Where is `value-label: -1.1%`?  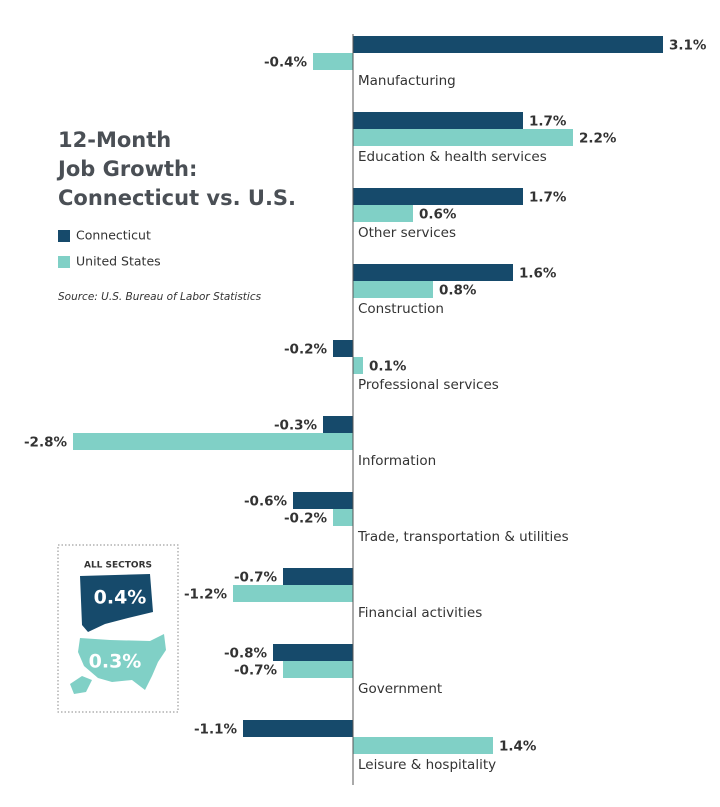
value-label: -1.1% is located at coordinates (216, 730).